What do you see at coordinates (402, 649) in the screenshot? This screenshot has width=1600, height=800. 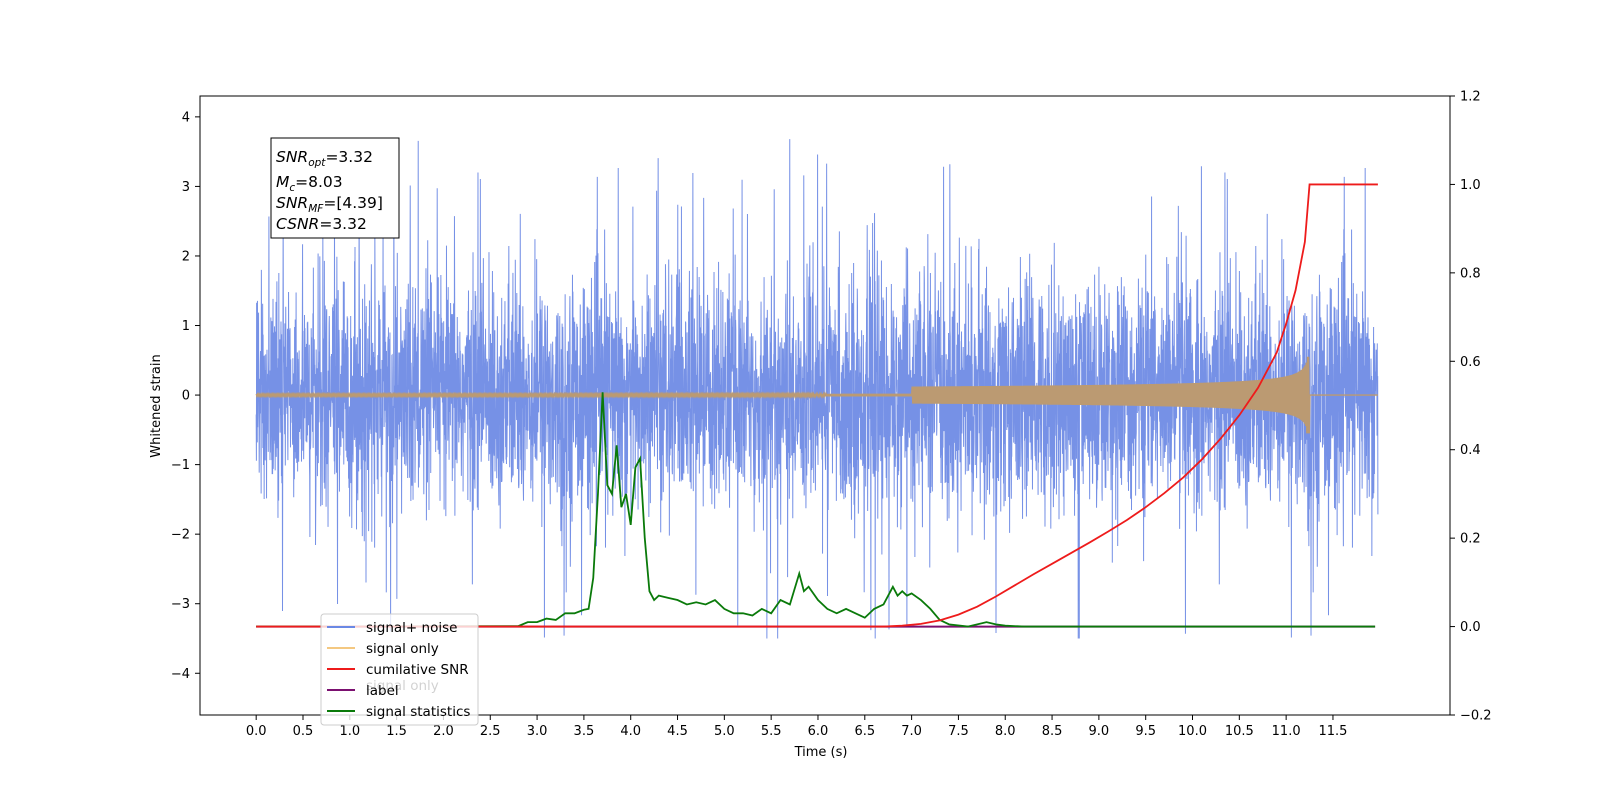 I see `legend-label: signal only` at bounding box center [402, 649].